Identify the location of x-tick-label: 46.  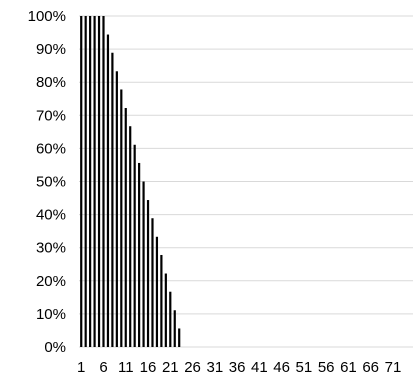
(281, 367).